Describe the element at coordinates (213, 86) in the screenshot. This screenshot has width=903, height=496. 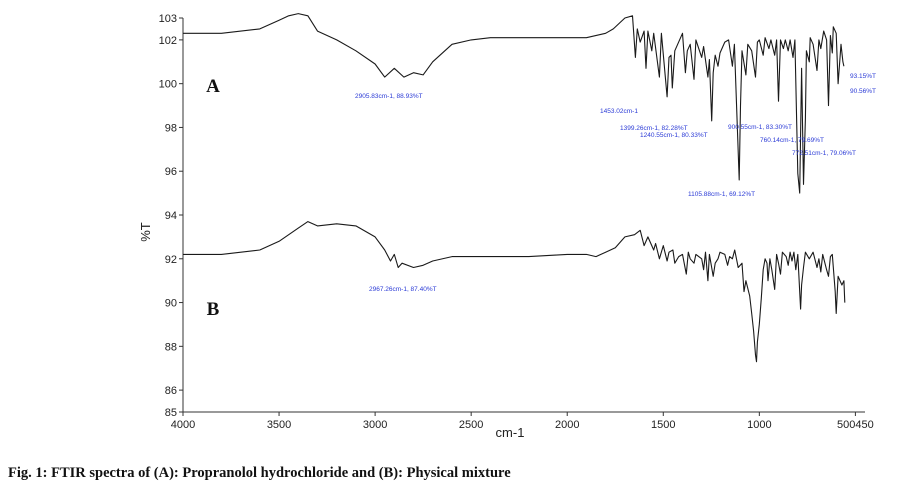
I see `panel-label-a: A` at that location.